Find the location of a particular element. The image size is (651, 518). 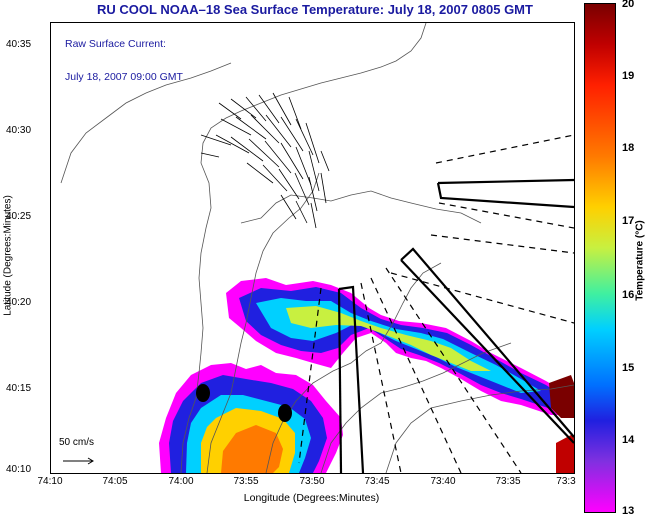

colorbar-tick: 18 is located at coordinates (628, 148).